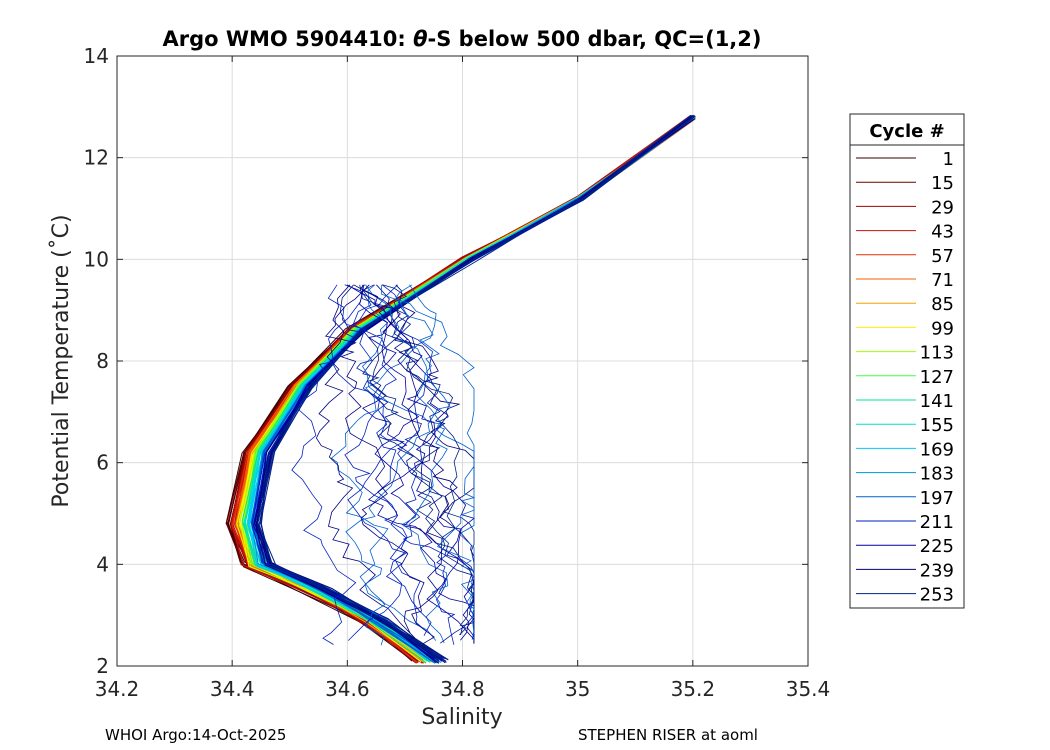 This screenshot has height=750, width=1050. Describe the element at coordinates (96, 259) in the screenshot. I see `y-tick-label: 10` at that location.